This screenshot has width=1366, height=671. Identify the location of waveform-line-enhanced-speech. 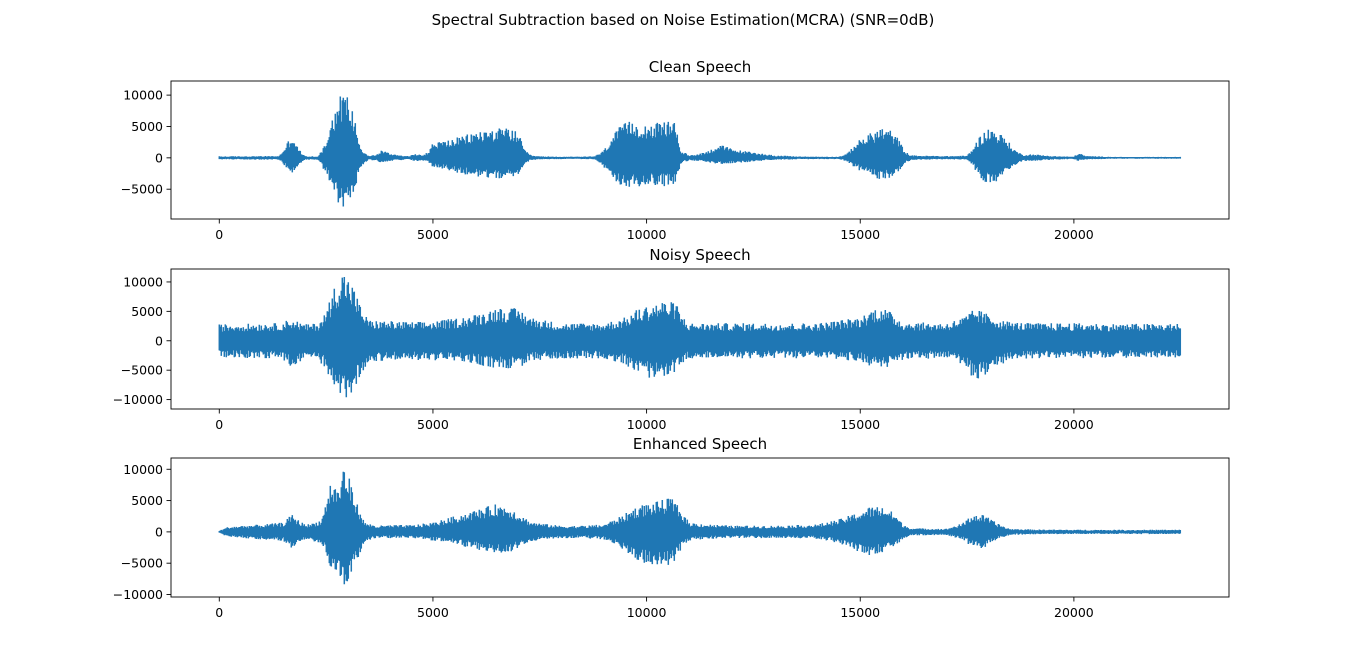
(700, 528).